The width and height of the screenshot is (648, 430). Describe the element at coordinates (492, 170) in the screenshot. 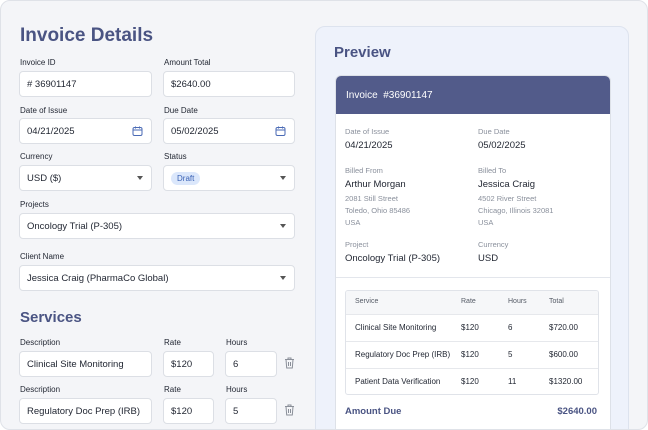

I see `info-label: Billed To` at that location.